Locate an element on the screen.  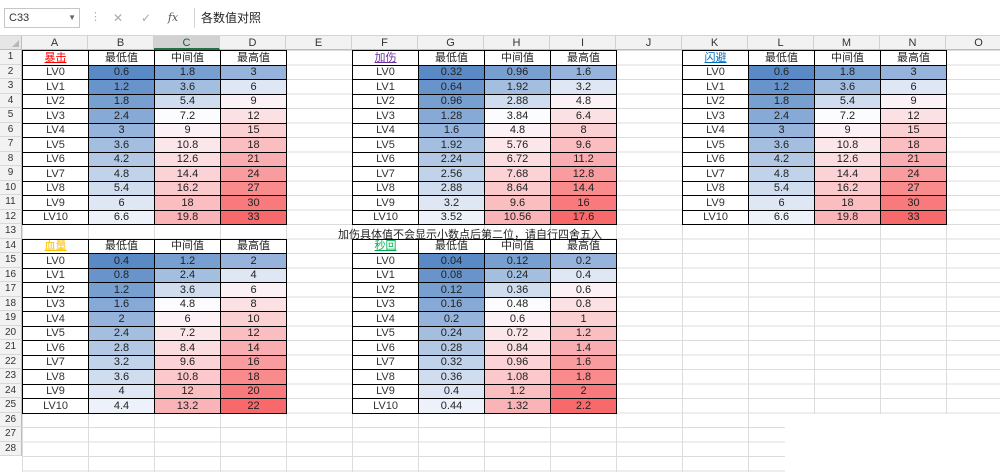
value-cell-mid: 8.4 is located at coordinates (187, 348).